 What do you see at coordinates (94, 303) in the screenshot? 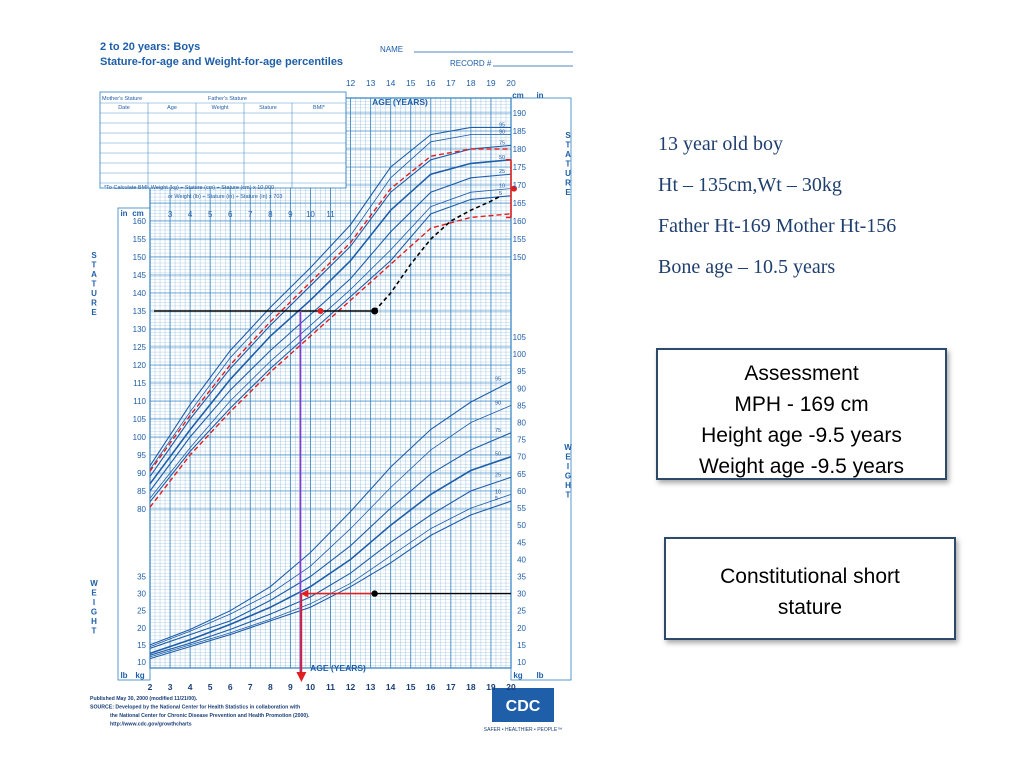
I see `side-label-stature-left: R` at bounding box center [94, 303].